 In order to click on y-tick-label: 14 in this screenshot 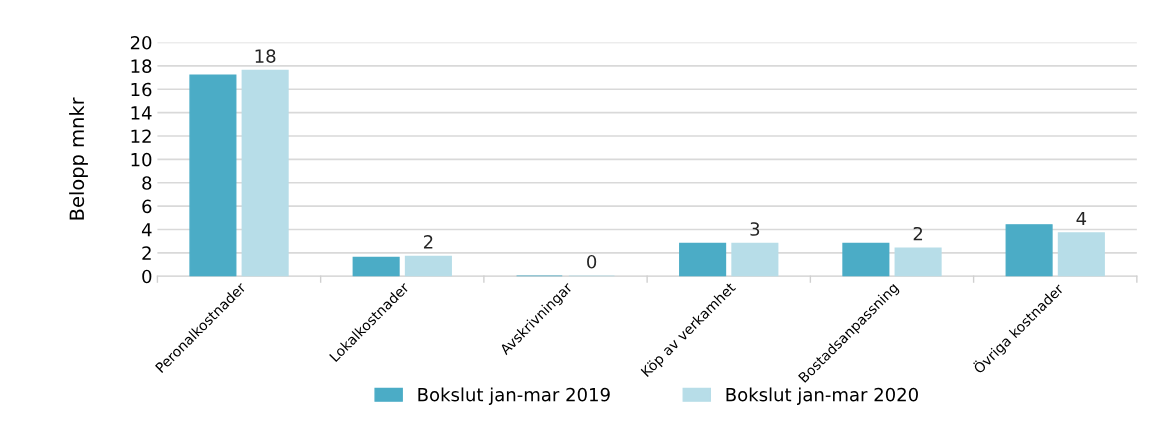, I will do `click(141, 113)`.